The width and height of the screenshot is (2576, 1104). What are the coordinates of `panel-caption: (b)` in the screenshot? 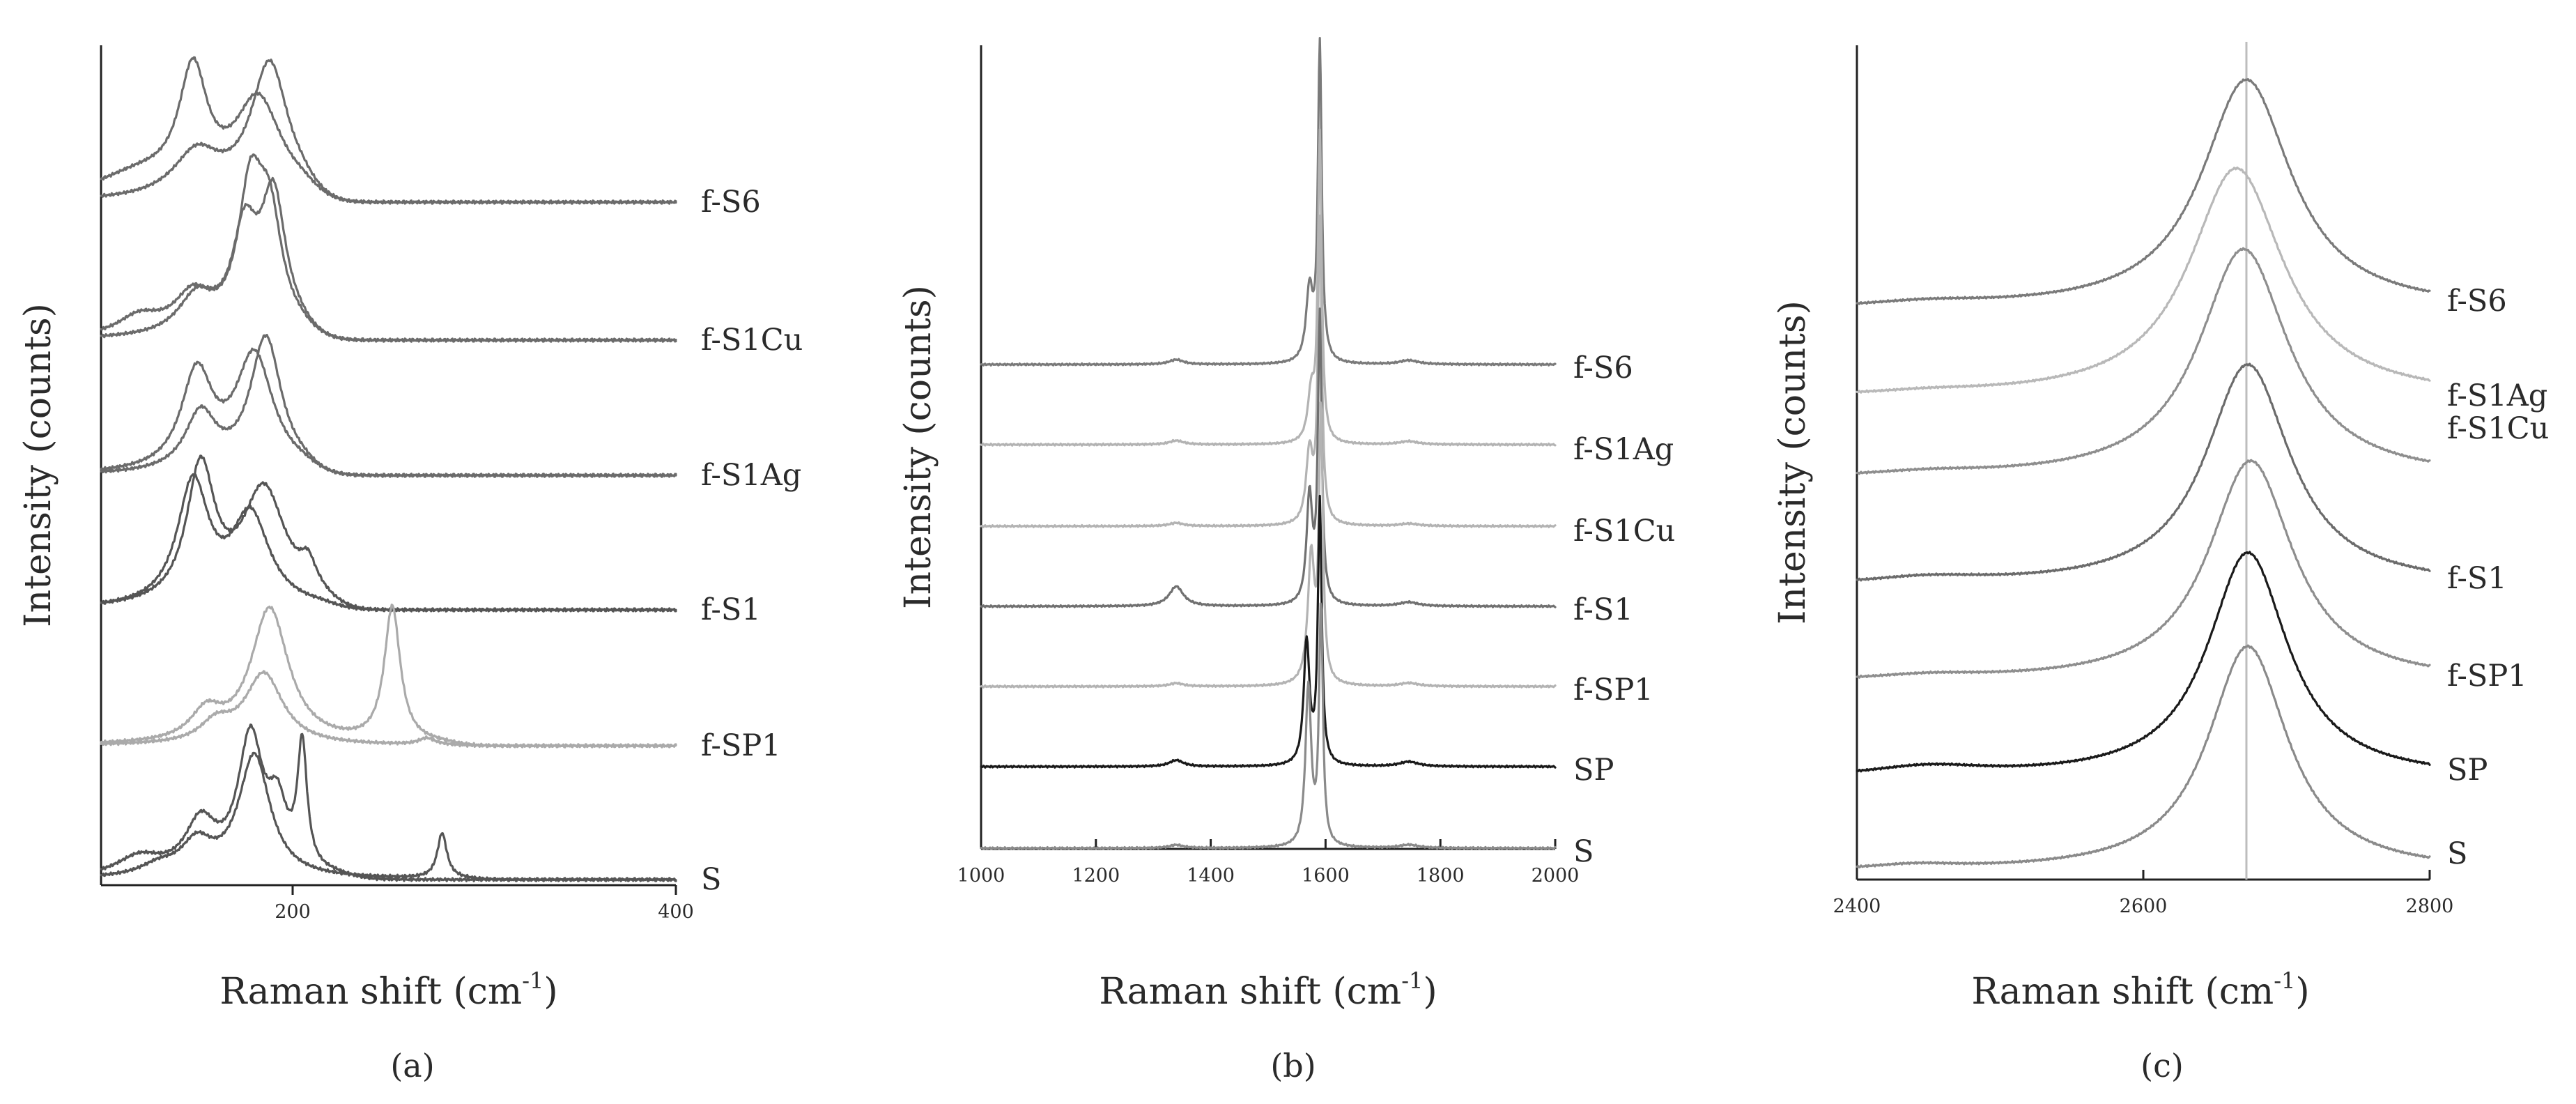 It's located at (1293, 1065).